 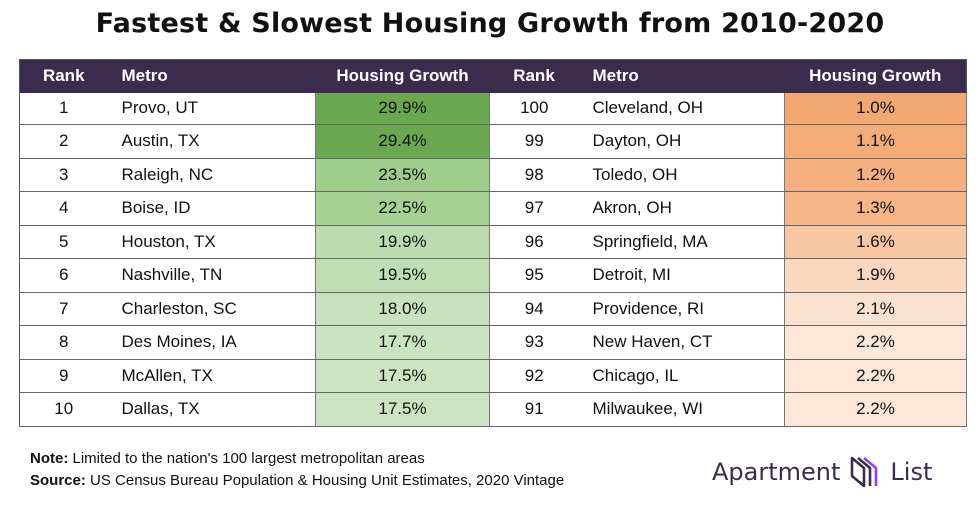 What do you see at coordinates (63, 376) in the screenshot?
I see `fastest-rank: 9` at bounding box center [63, 376].